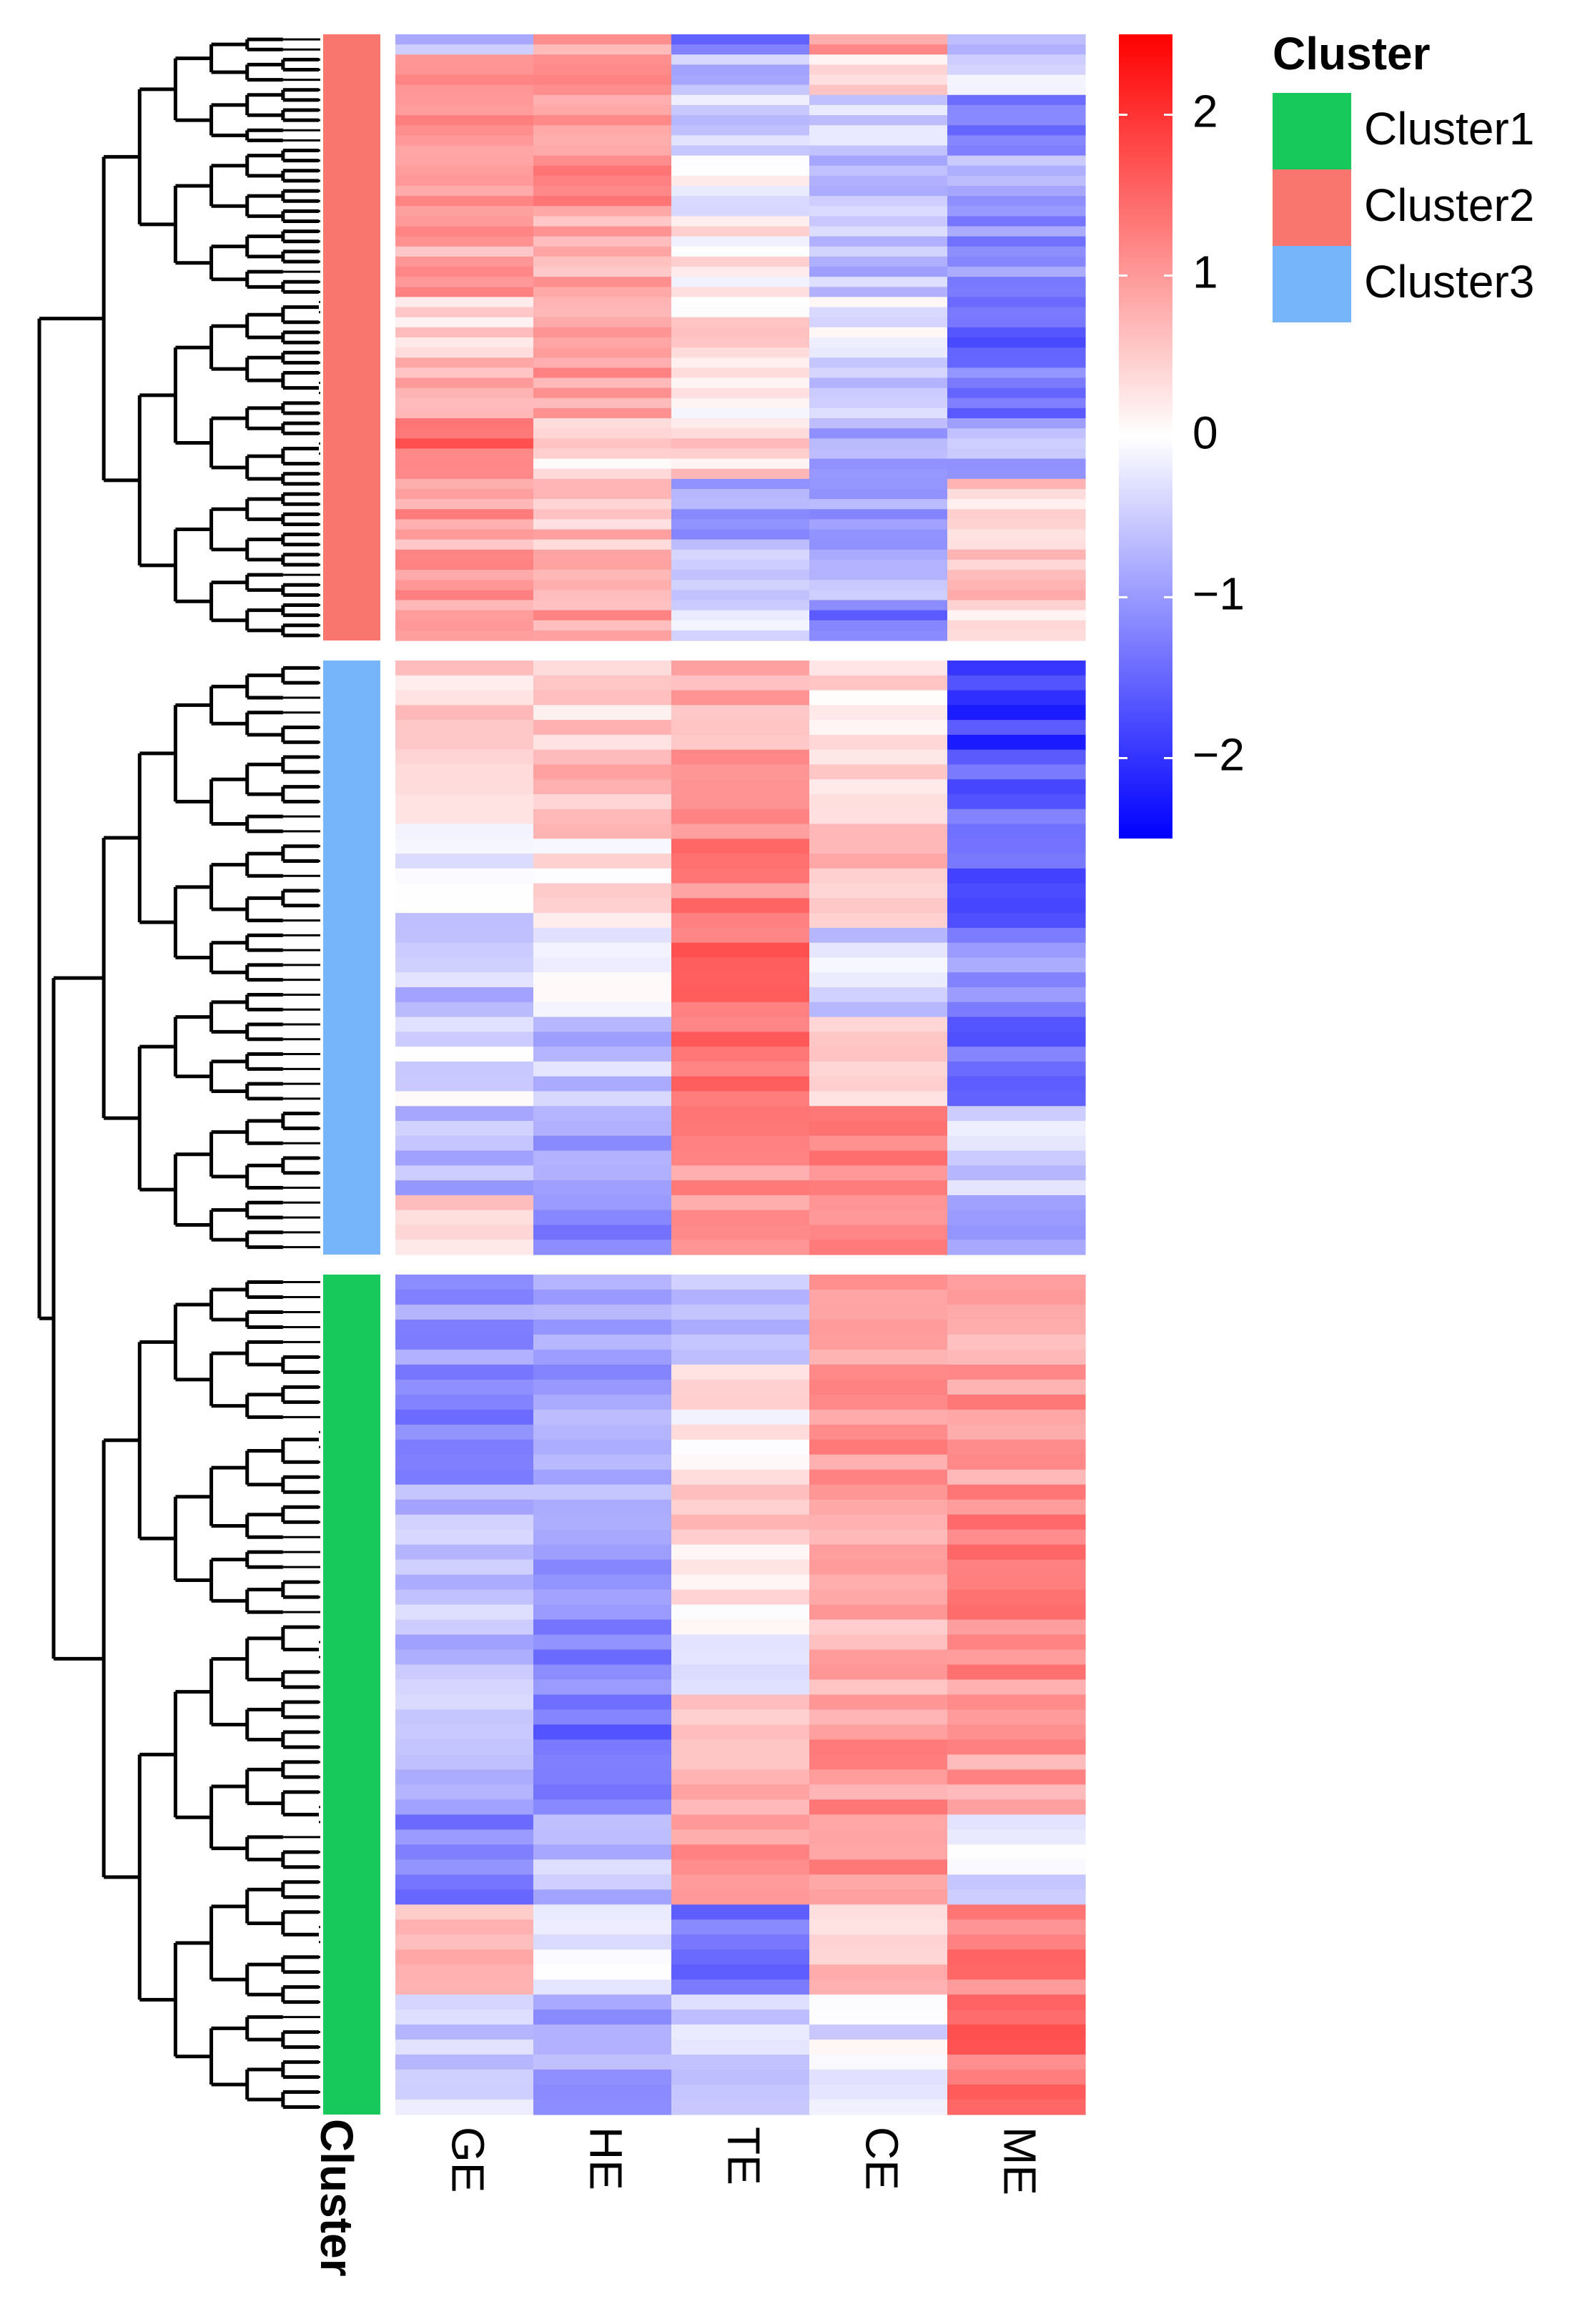 This screenshot has height=2324, width=1585. What do you see at coordinates (468, 2159) in the screenshot?
I see `column-label-ge: GE` at bounding box center [468, 2159].